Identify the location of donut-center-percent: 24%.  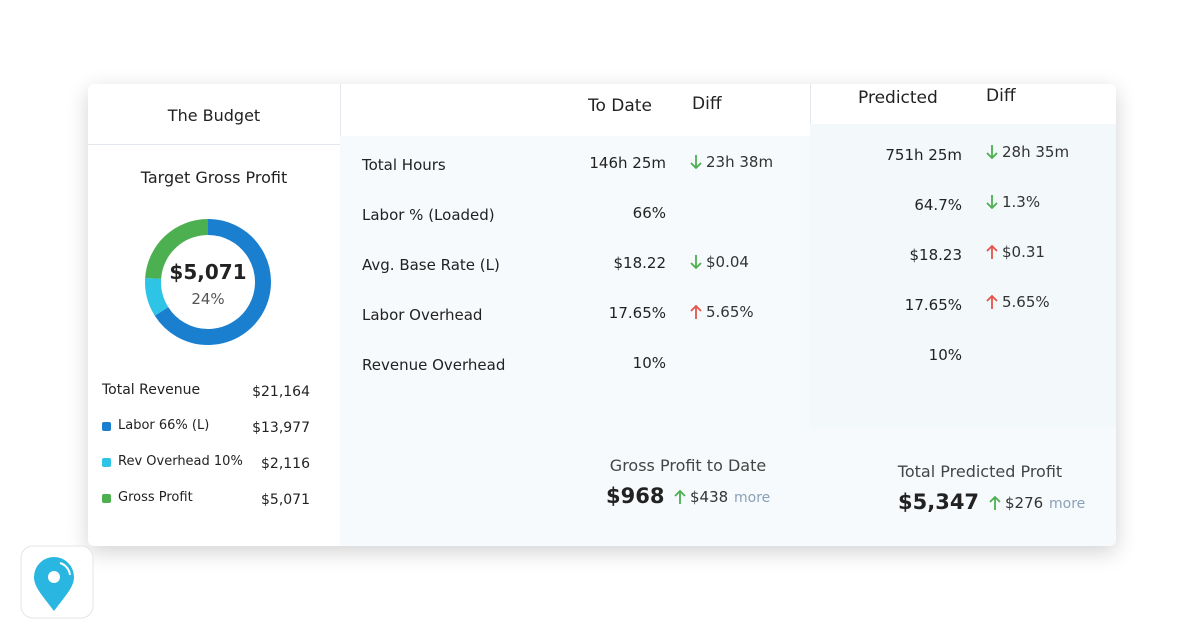
(208, 299).